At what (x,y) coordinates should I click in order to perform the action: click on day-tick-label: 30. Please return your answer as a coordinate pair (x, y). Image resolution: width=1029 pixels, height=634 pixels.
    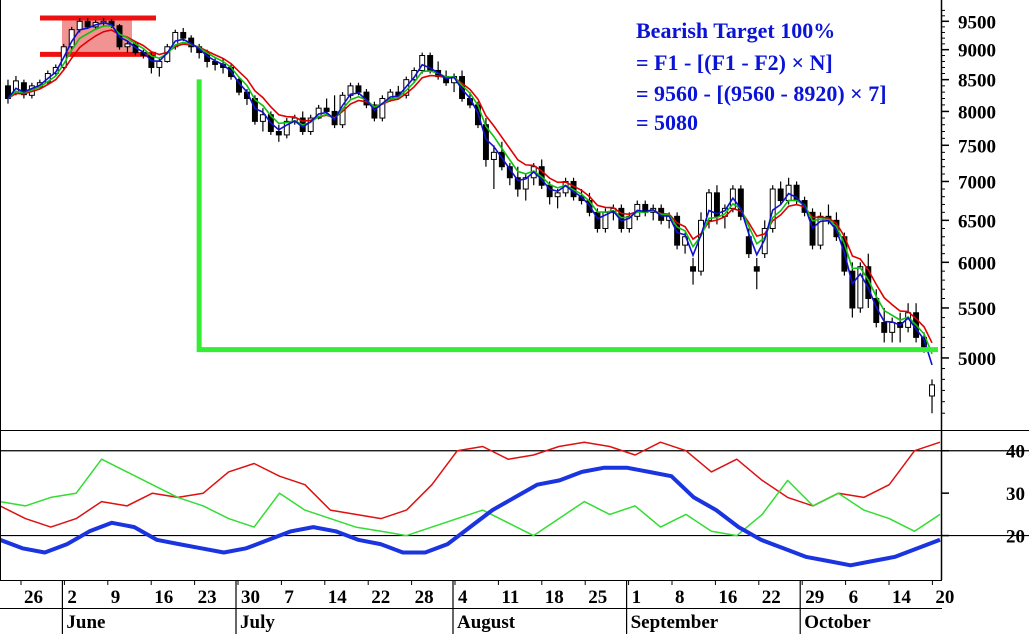
    Looking at the image, I should click on (250, 597).